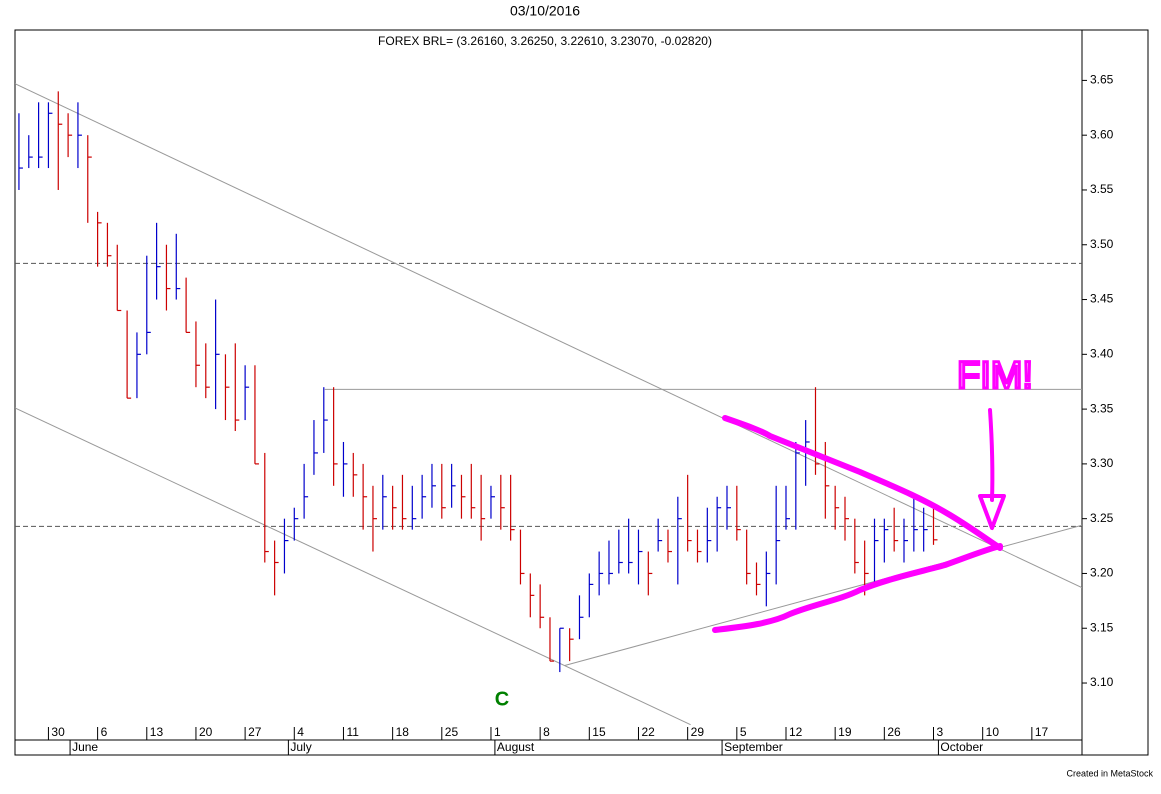  Describe the element at coordinates (961, 747) in the screenshot. I see `month-label: October` at that location.